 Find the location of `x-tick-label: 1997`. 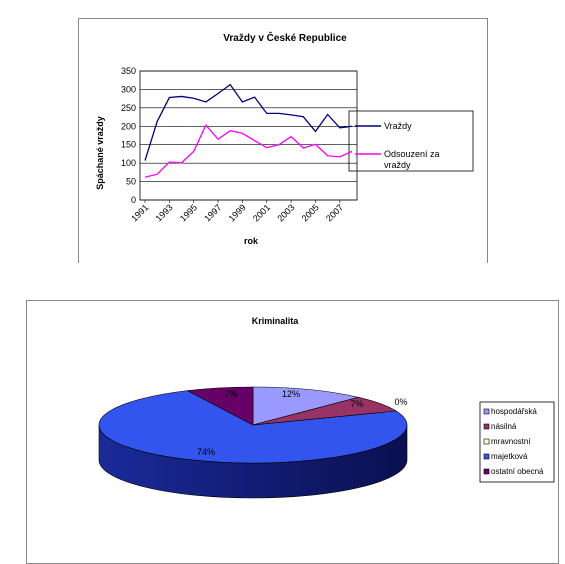

x-tick-label: 1997 is located at coordinates (212, 212).